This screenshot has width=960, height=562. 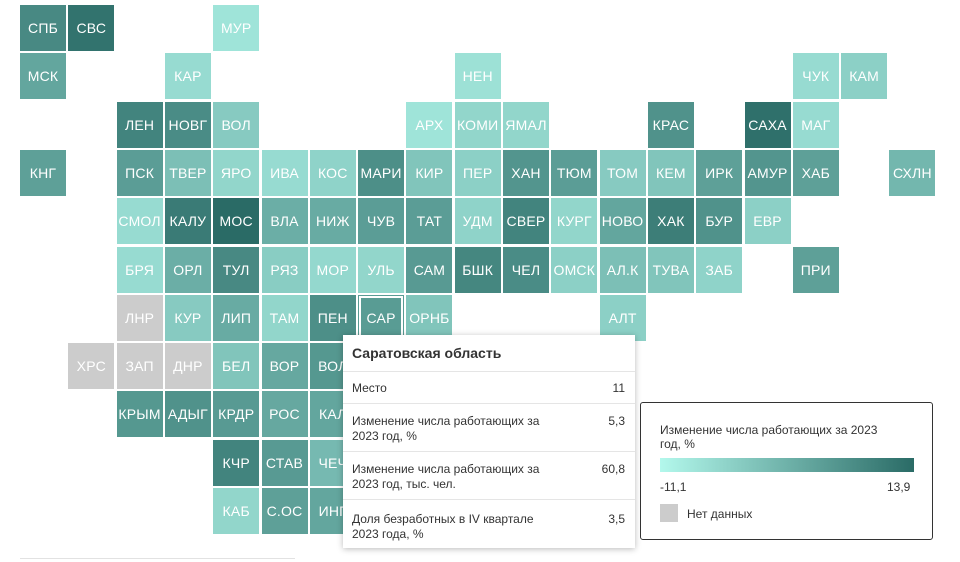 What do you see at coordinates (864, 76) in the screenshot?
I see `region-tile: КАМ` at bounding box center [864, 76].